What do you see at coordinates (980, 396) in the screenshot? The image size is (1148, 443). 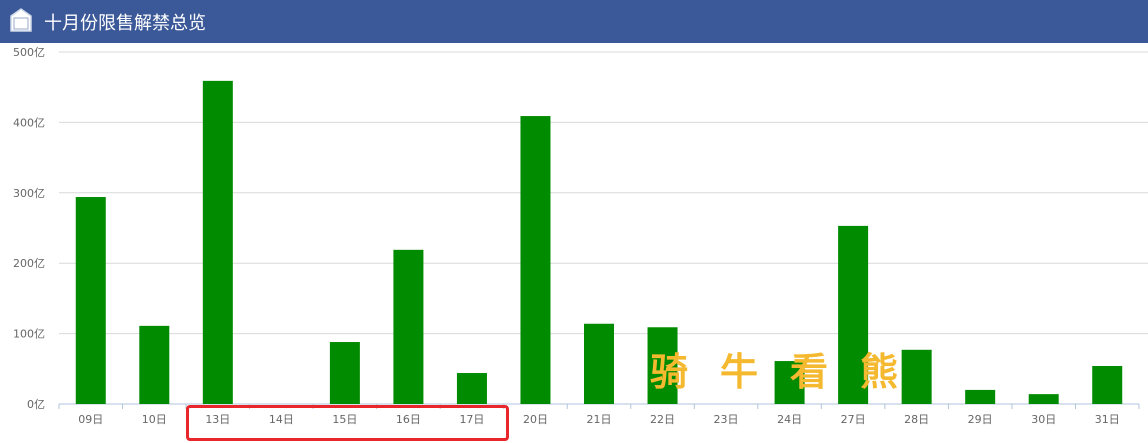 I see `bar-29日` at bounding box center [980, 396].